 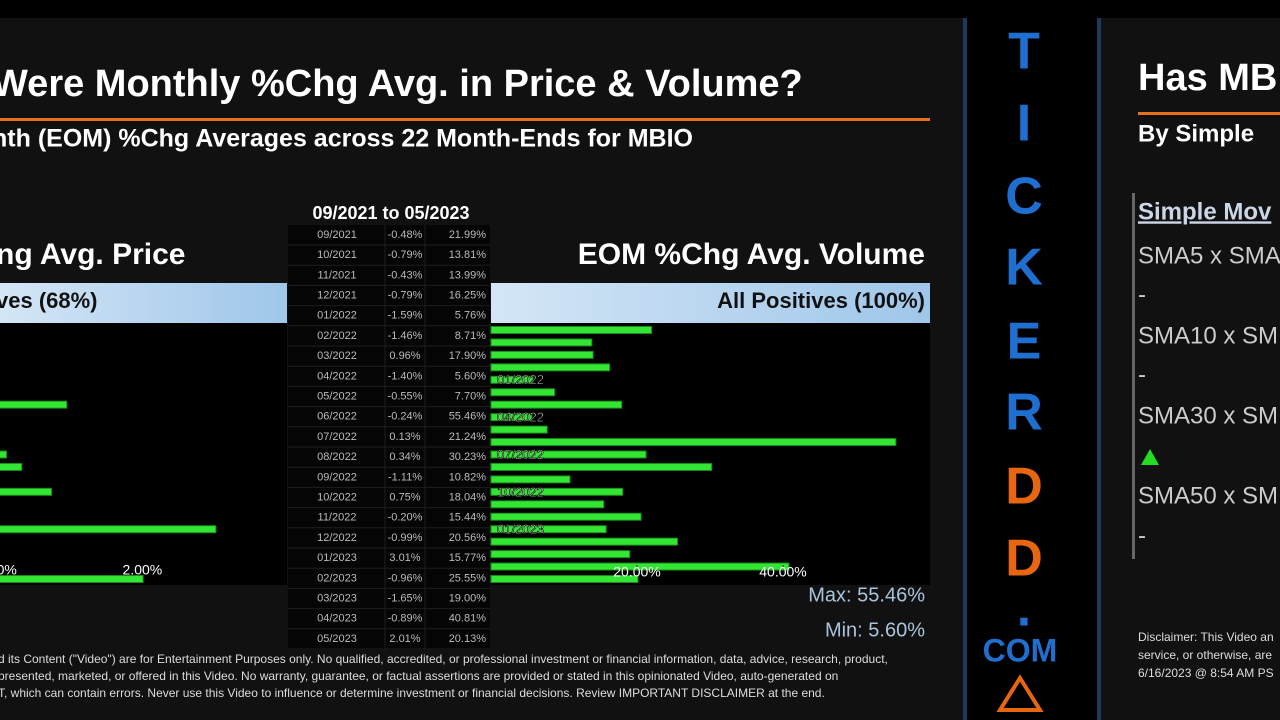 What do you see at coordinates (337, 538) in the screenshot?
I see `cell-date: 12/2022` at bounding box center [337, 538].